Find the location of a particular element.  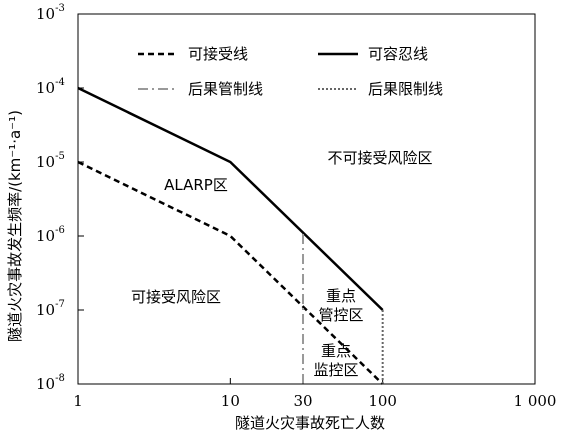

y-axis-title: 隧道火灾事故发生频率/(km⁻¹·a⁻¹) is located at coordinates (15, 226).